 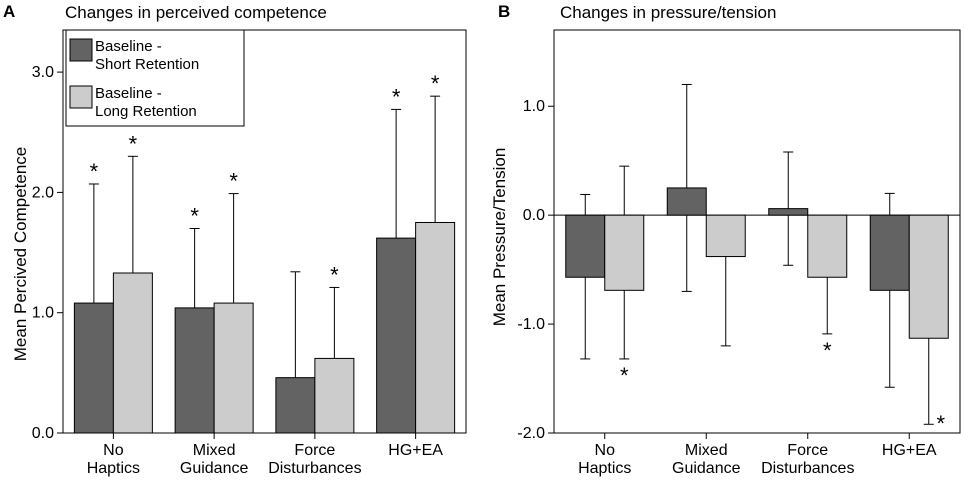 What do you see at coordinates (415, 450) in the screenshot?
I see `panel-a-category-label: HG+EA` at bounding box center [415, 450].